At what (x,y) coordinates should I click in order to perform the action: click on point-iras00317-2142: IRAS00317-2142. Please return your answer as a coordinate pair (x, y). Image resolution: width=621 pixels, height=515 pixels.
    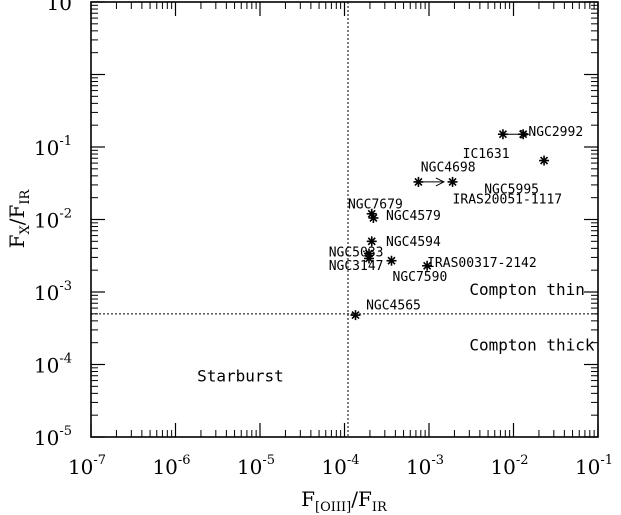
    Looking at the image, I should click on (479, 263).